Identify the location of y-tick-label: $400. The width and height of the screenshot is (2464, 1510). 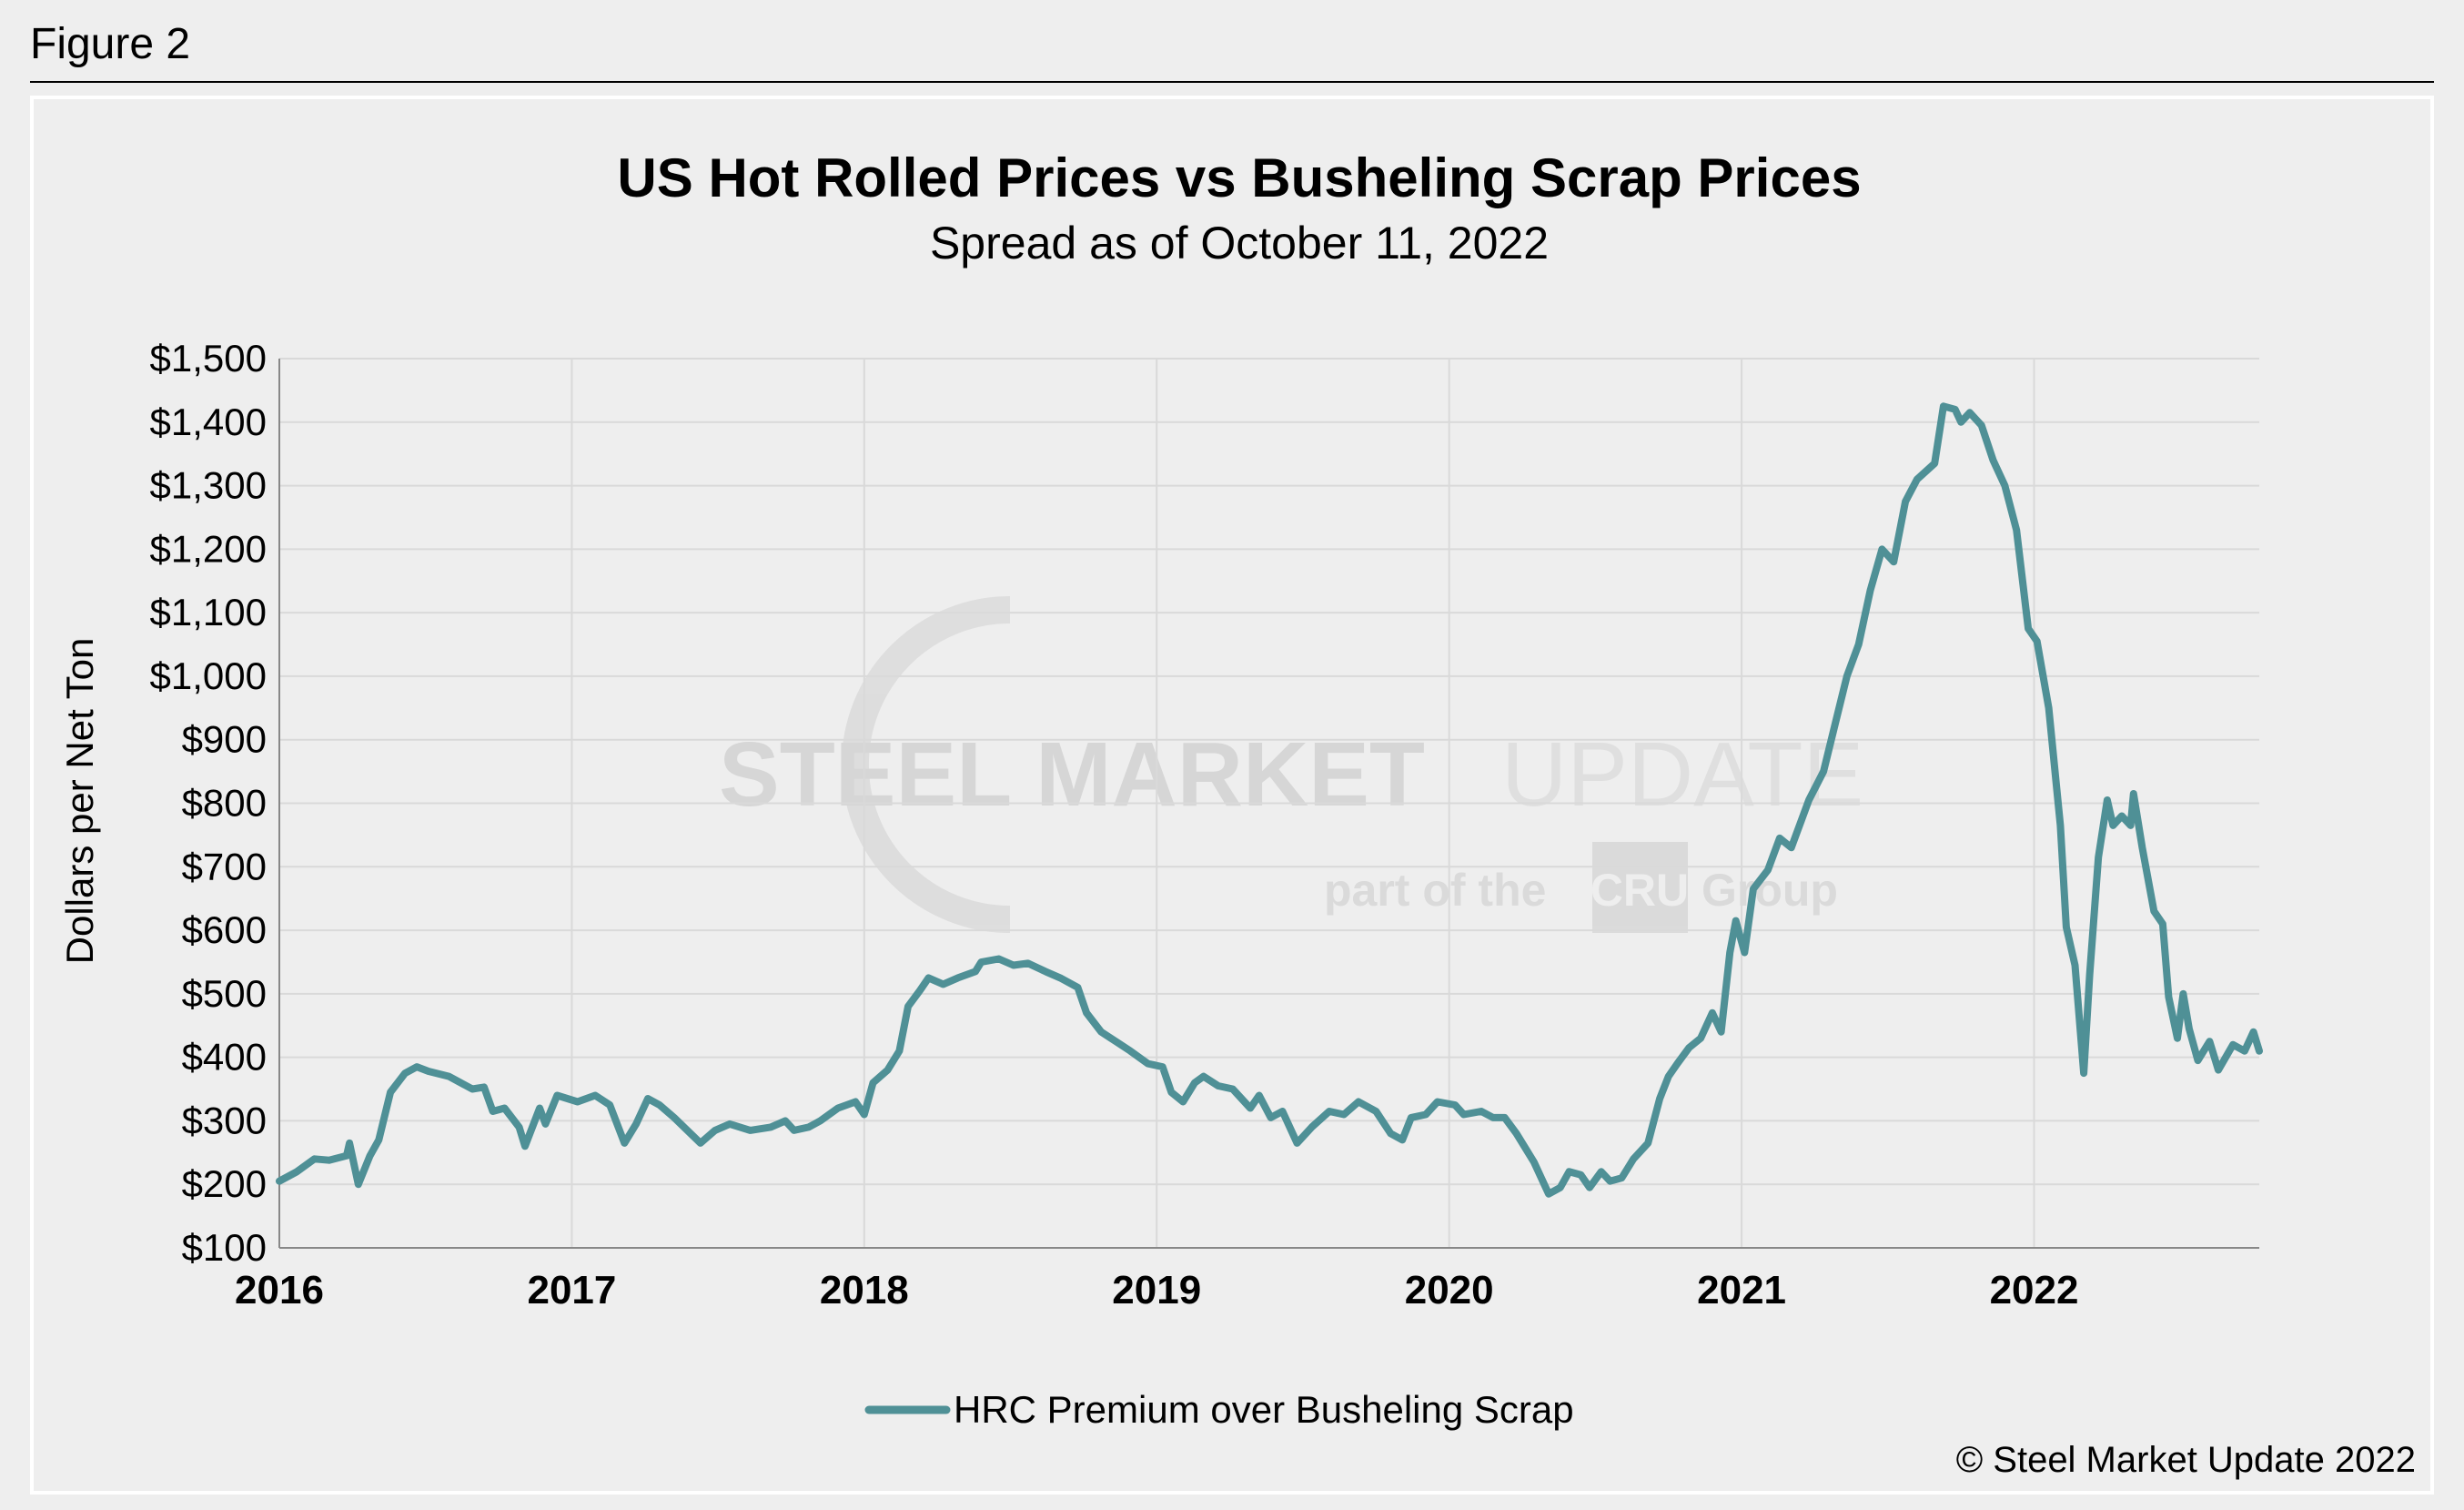
(224, 1057).